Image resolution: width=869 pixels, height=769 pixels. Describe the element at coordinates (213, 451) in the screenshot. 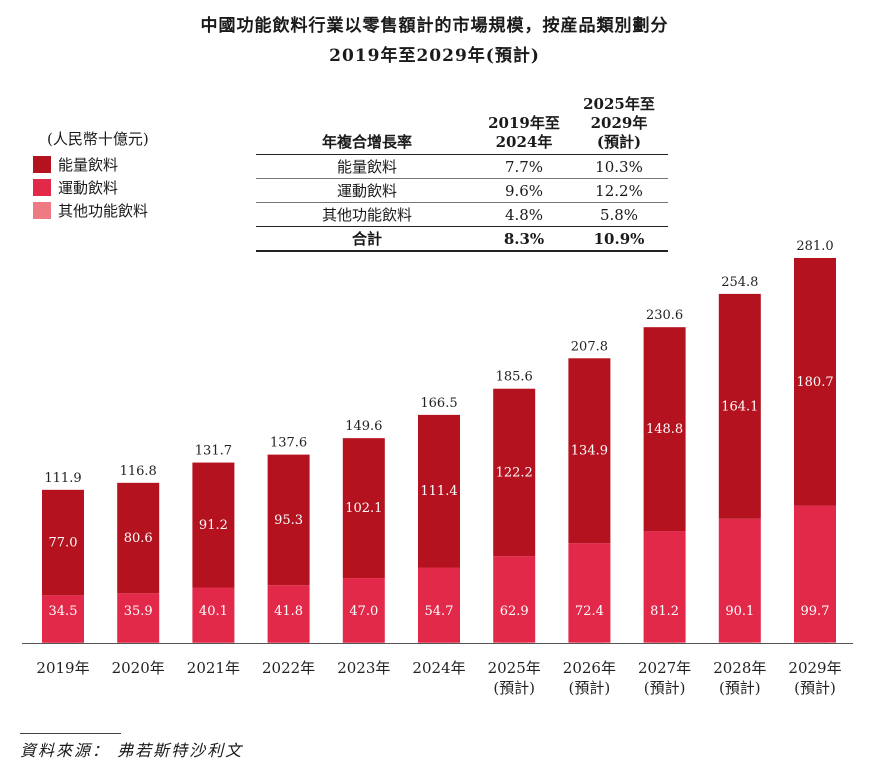

I see `total-label: 131.7` at that location.